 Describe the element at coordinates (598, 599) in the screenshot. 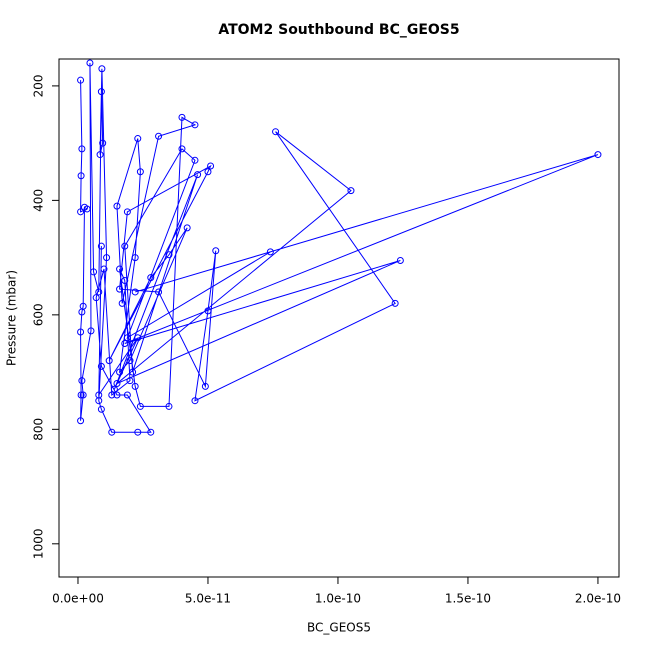

I see `x-tick-label: 2.0e-10` at that location.